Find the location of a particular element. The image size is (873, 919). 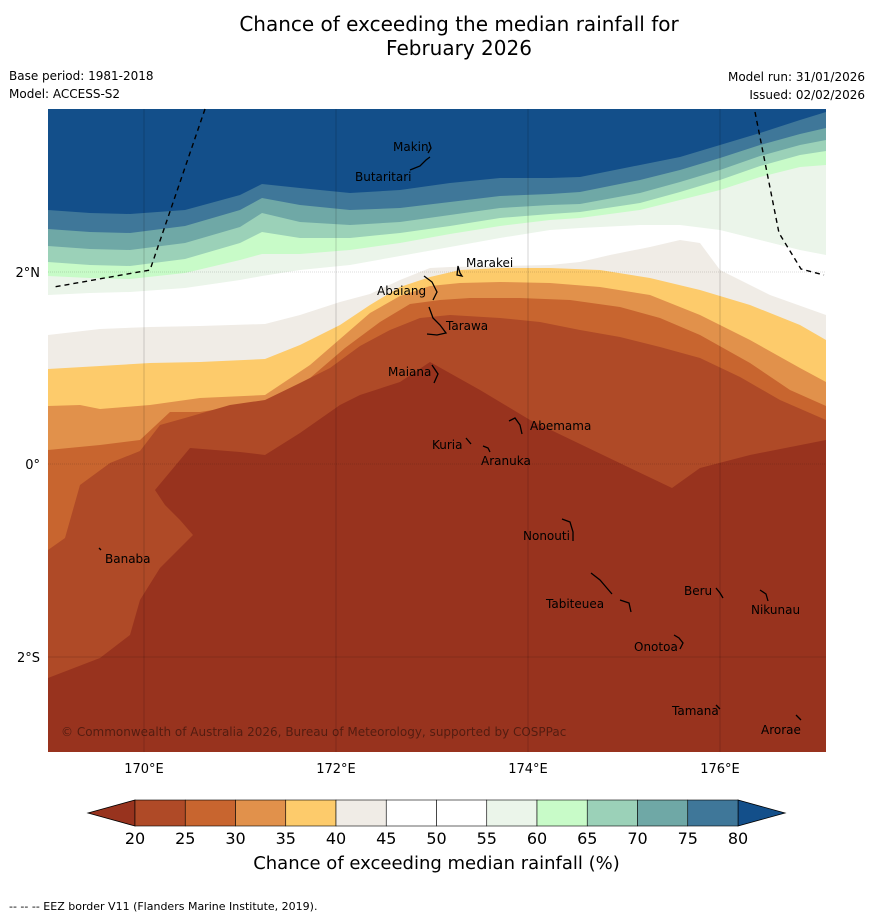

island-label: Aranuka is located at coordinates (506, 461).